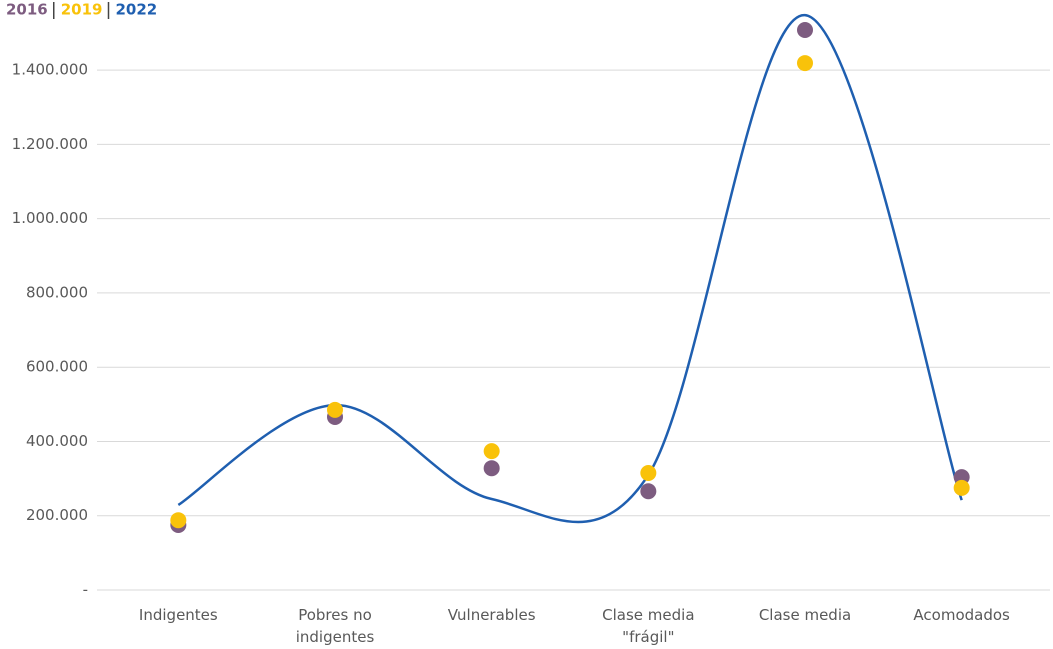 Image resolution: width=1053 pixels, height=649 pixels. What do you see at coordinates (805, 615) in the screenshot?
I see `x-tick-label: Clase media` at bounding box center [805, 615].